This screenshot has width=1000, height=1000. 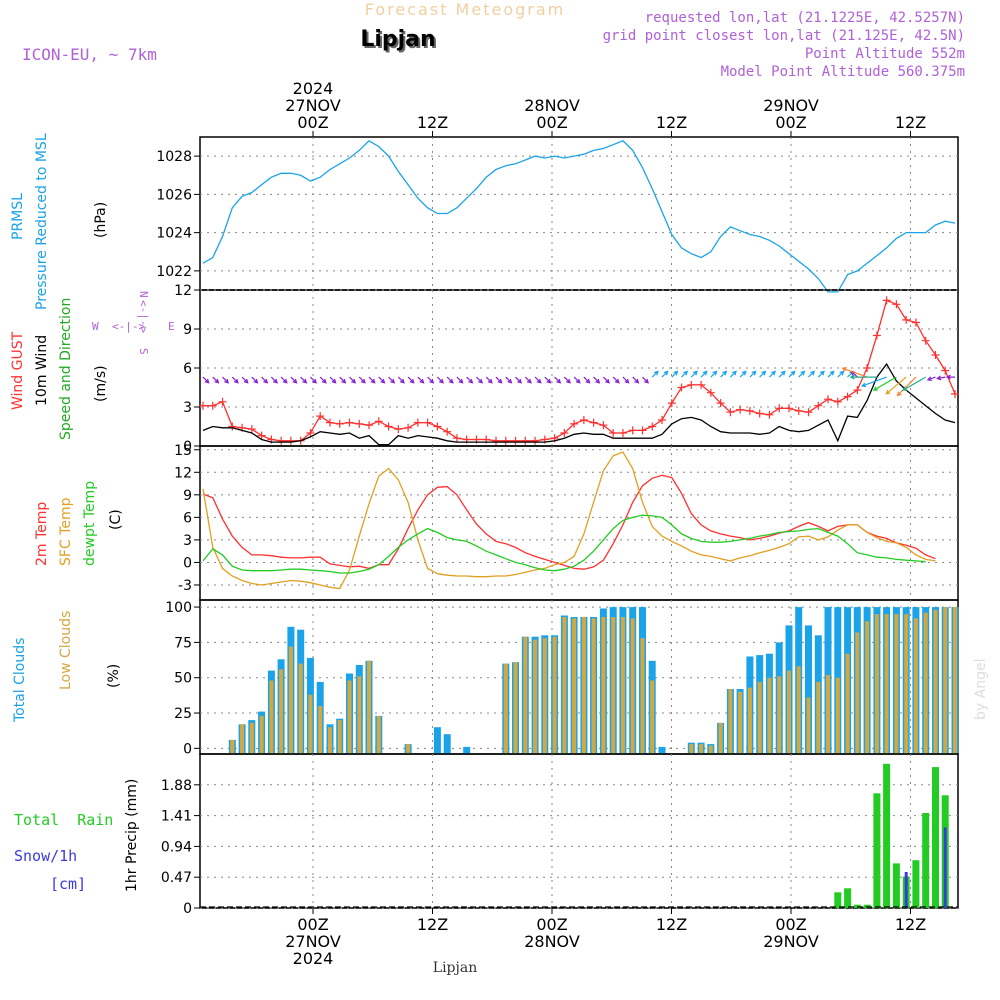 What do you see at coordinates (945, 867) in the screenshot?
I see `precip-bar-snow-h` at bounding box center [945, 867].